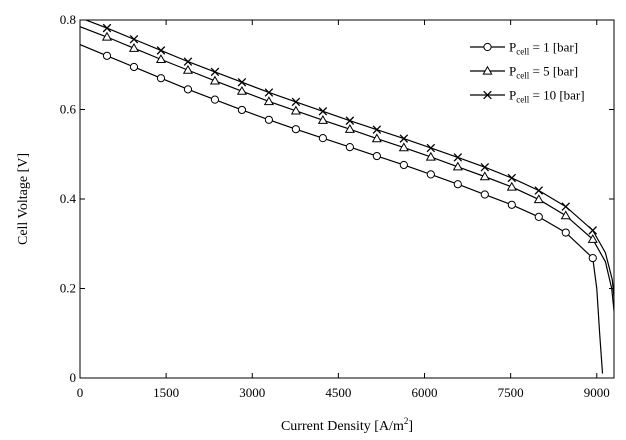 The image size is (626, 440). Describe the element at coordinates (166, 392) in the screenshot. I see `x-tick-label: 1500` at that location.